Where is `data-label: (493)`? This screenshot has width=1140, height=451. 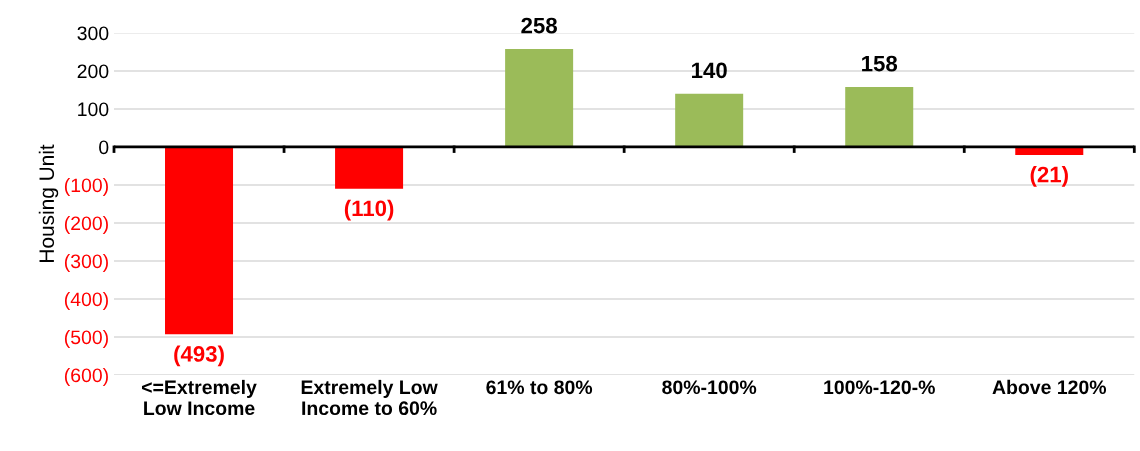 data-label: (493) is located at coordinates (199, 356).